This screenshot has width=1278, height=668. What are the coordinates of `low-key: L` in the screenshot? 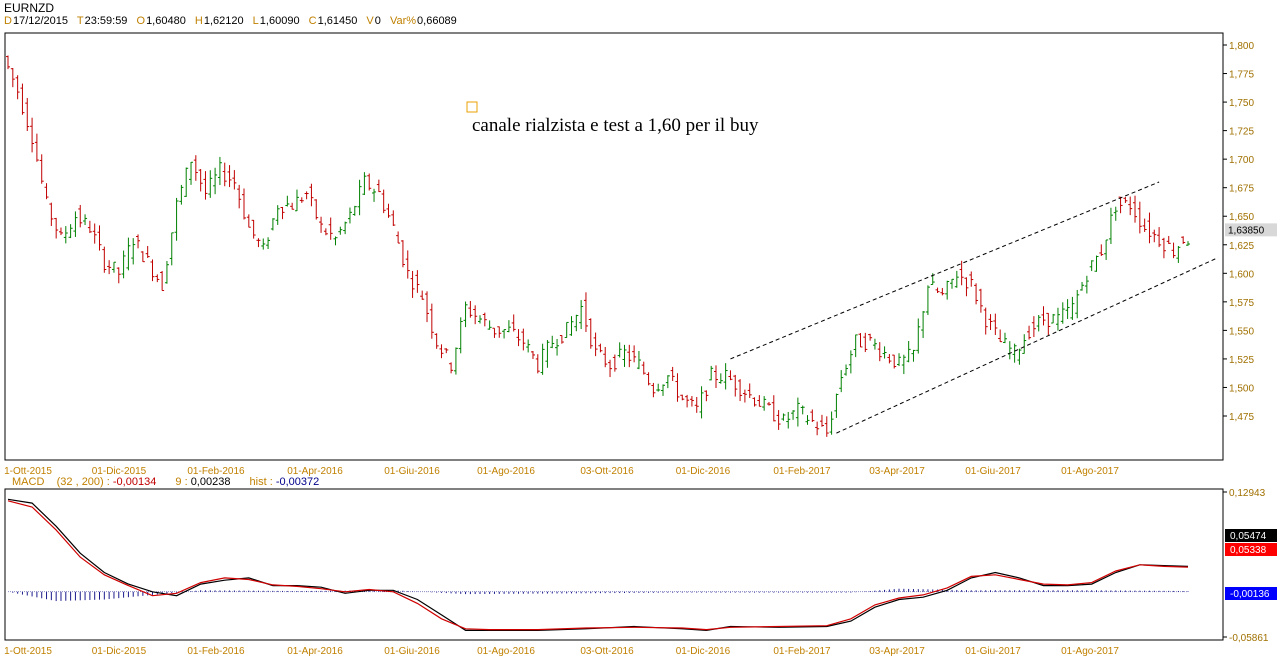 It's located at (255, 21).